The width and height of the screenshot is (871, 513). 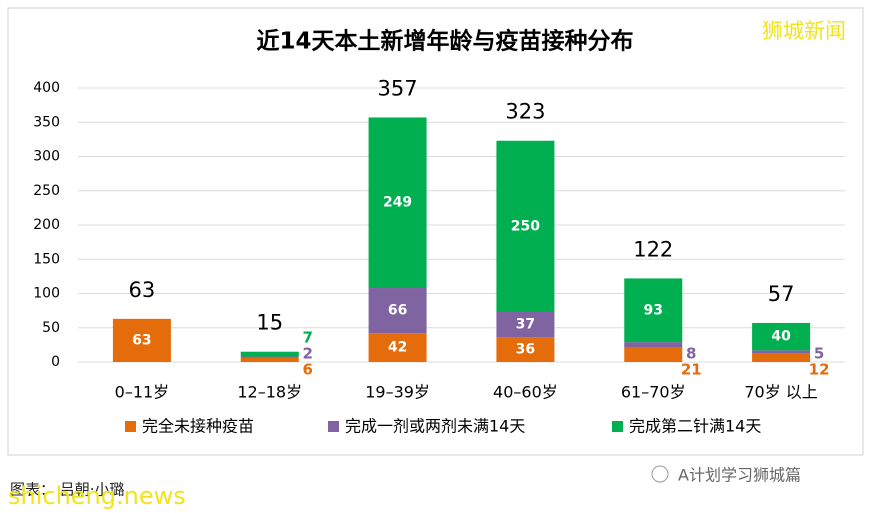 What do you see at coordinates (804, 31) in the screenshot?
I see `watermark: 狮城新闻` at bounding box center [804, 31].